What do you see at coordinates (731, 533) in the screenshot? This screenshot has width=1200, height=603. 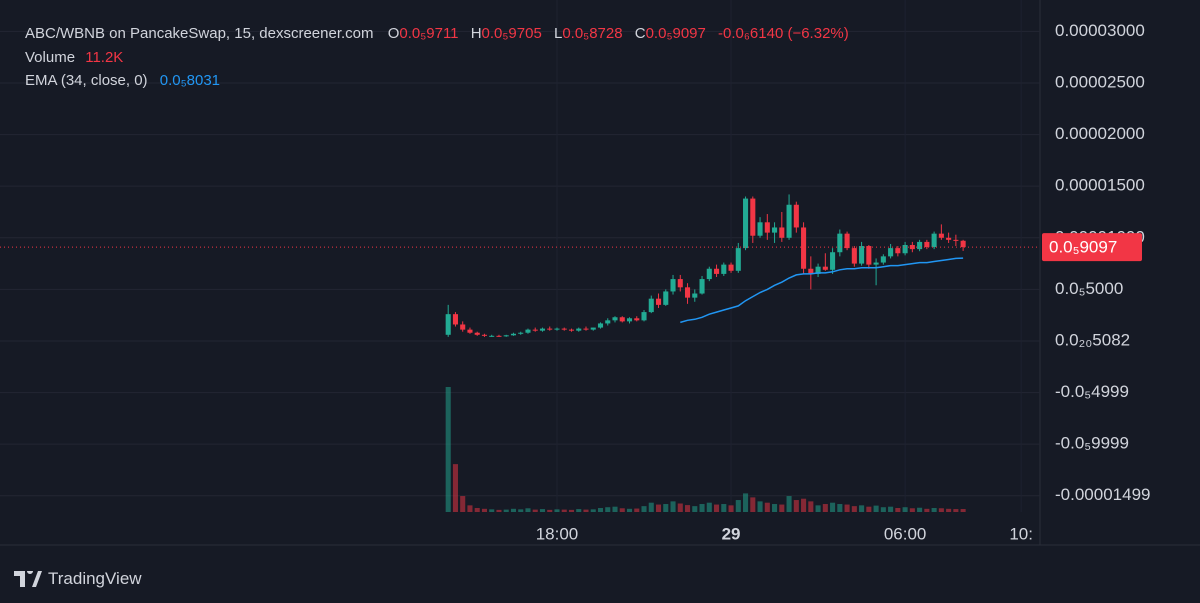 I see `x-tick-label: 29` at bounding box center [731, 533].